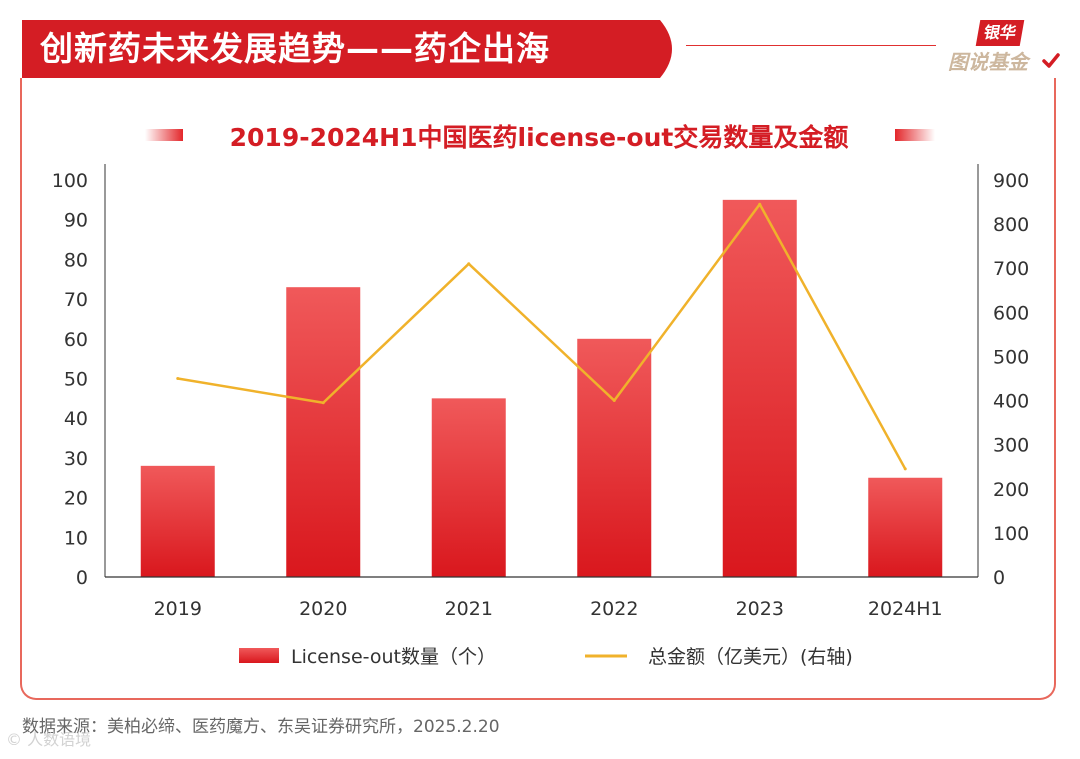  I want to click on y-left-tick-label: 0, so click(82, 578).